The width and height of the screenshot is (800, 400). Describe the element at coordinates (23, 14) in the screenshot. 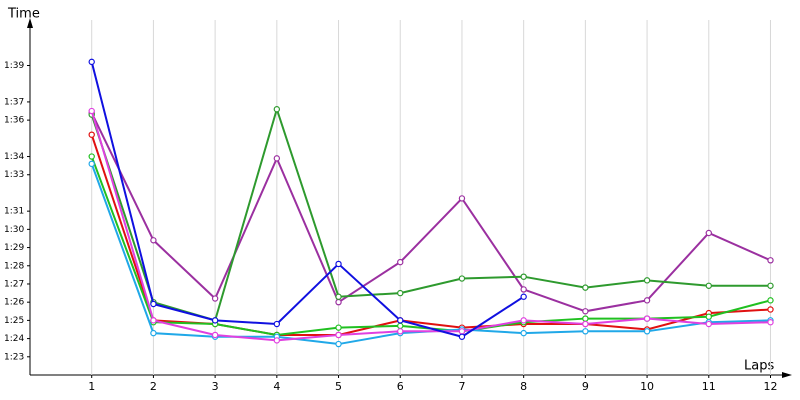

I see `y-axis-title: Time` at that location.